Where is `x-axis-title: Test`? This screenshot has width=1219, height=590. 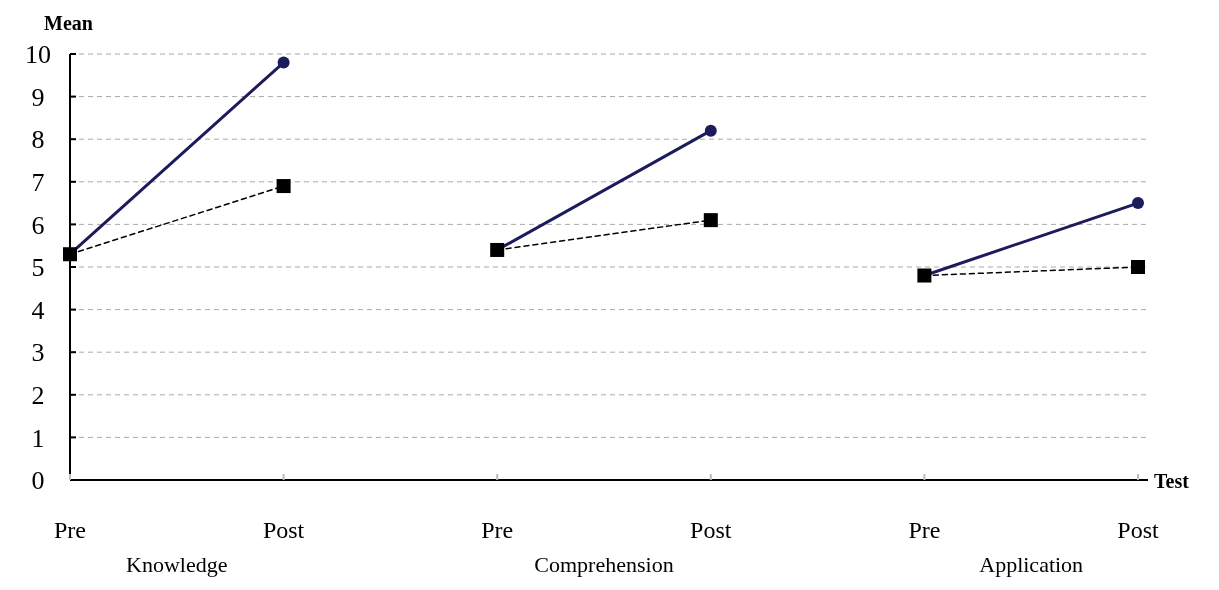 x-axis-title: Test is located at coordinates (1172, 481).